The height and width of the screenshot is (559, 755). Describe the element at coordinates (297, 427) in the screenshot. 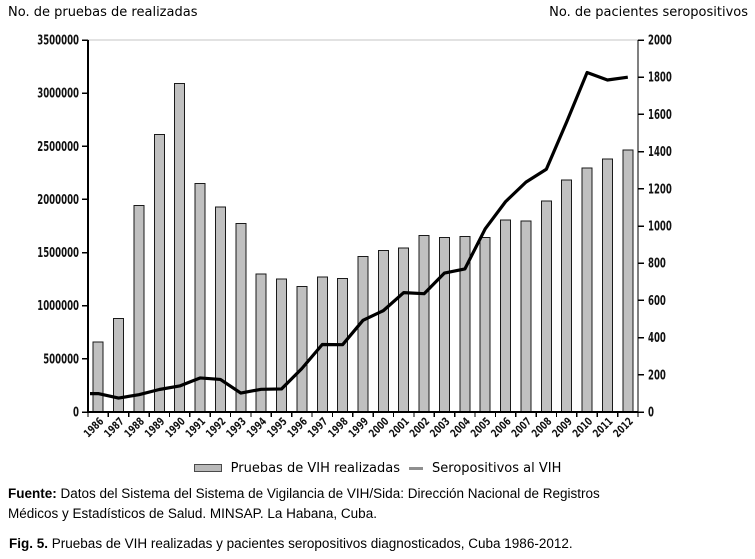

I see `year-label-1996: 1996` at that location.